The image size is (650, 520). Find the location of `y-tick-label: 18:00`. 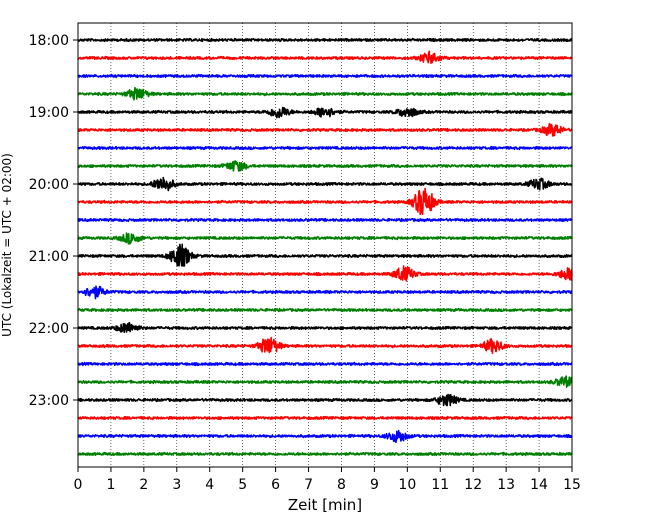

y-tick-label: 18:00 is located at coordinates (49, 41).